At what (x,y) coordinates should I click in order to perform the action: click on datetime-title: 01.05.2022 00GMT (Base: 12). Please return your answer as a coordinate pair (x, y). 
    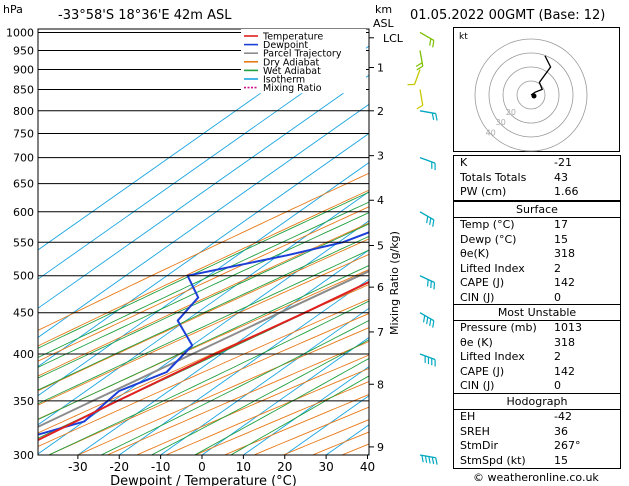
    Looking at the image, I should click on (508, 15).